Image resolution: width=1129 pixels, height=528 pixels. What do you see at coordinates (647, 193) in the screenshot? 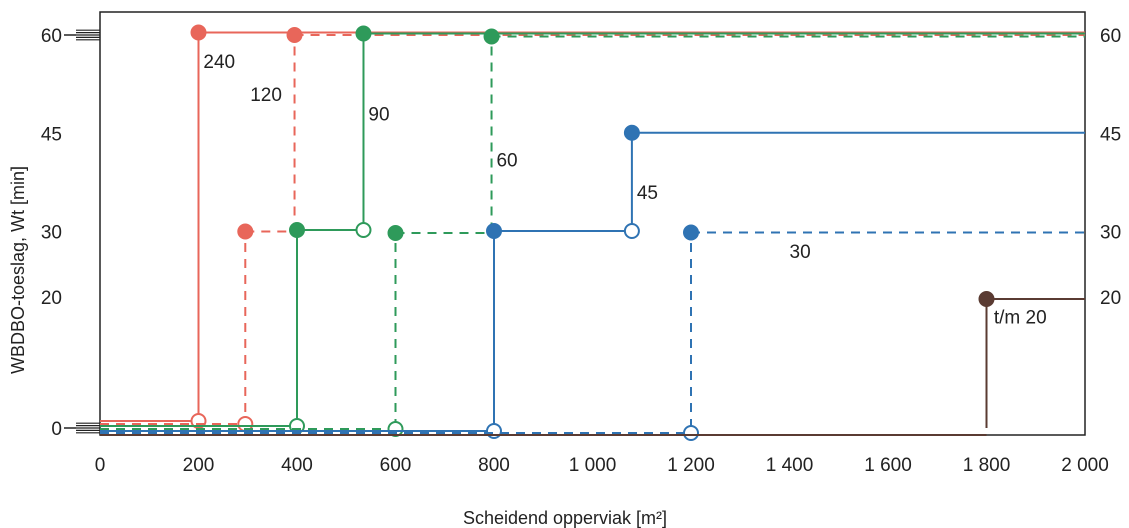
I see `series-label: 45` at bounding box center [647, 193].